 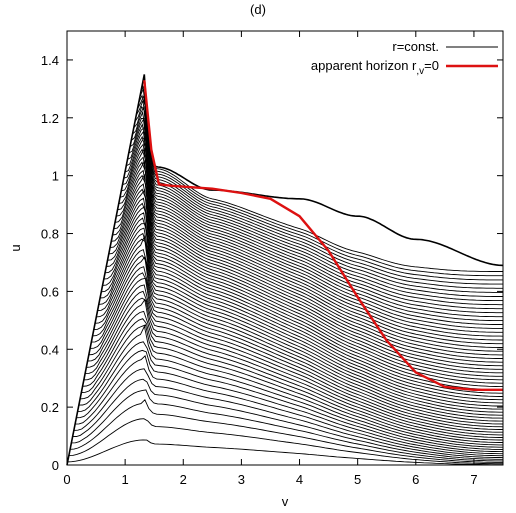 I want to click on y-tick-label: 0.6, so click(x=50, y=291).